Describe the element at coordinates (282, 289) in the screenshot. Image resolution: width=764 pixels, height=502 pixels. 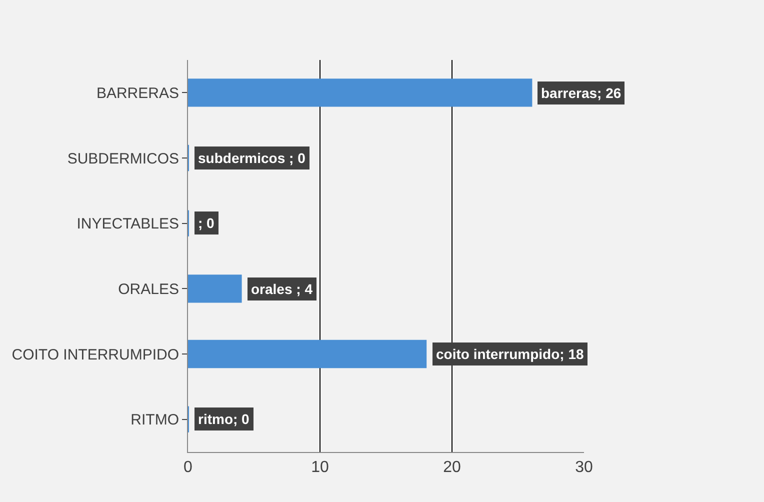
I see `data-label: orales ; 4` at that location.